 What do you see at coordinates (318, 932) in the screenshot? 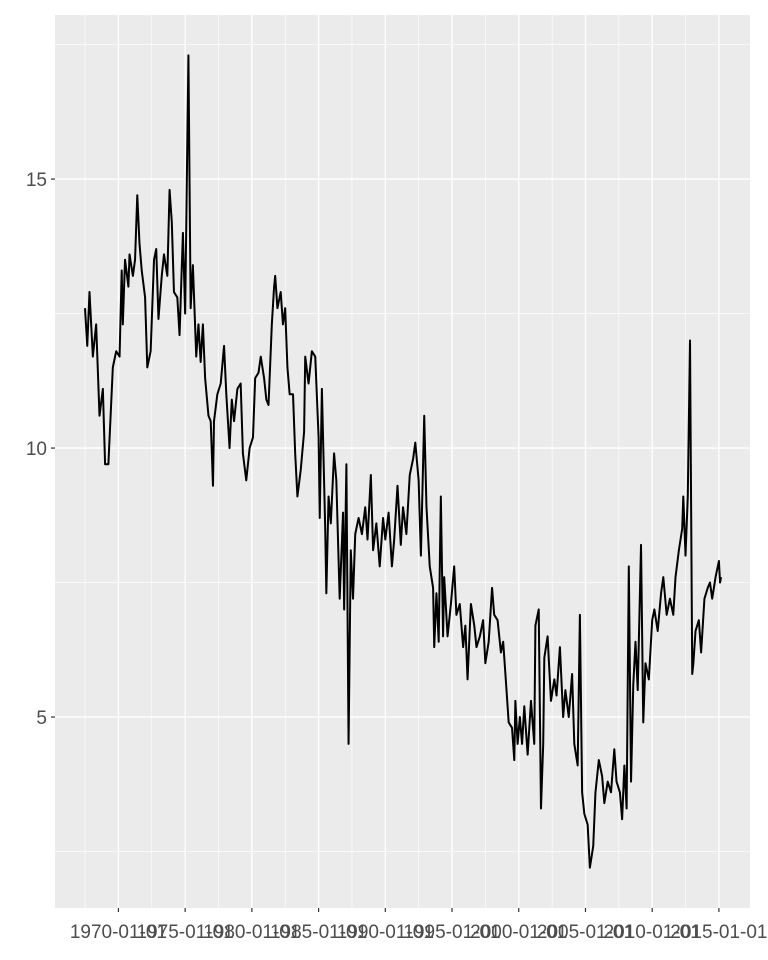
I see `x-tick-label: 1985-01-01` at bounding box center [318, 932].